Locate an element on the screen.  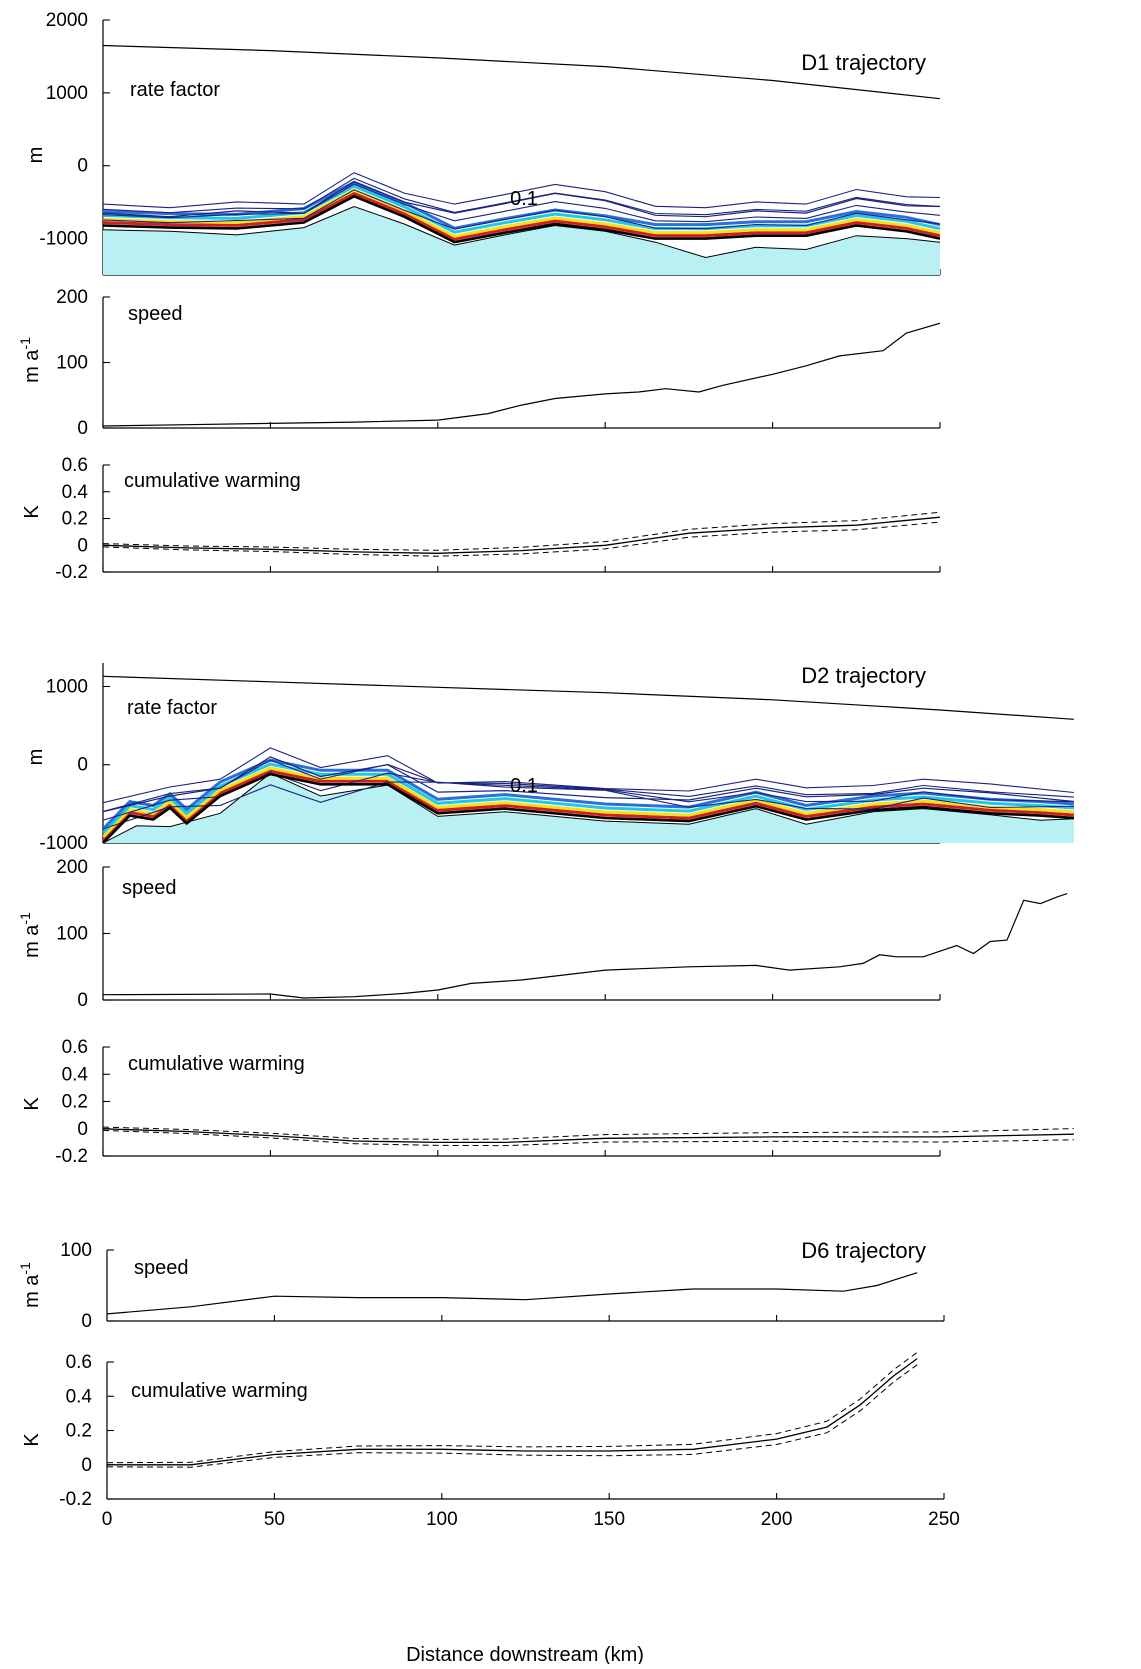
x-axis-label: Distance downstream (km) is located at coordinates (525, 1654).